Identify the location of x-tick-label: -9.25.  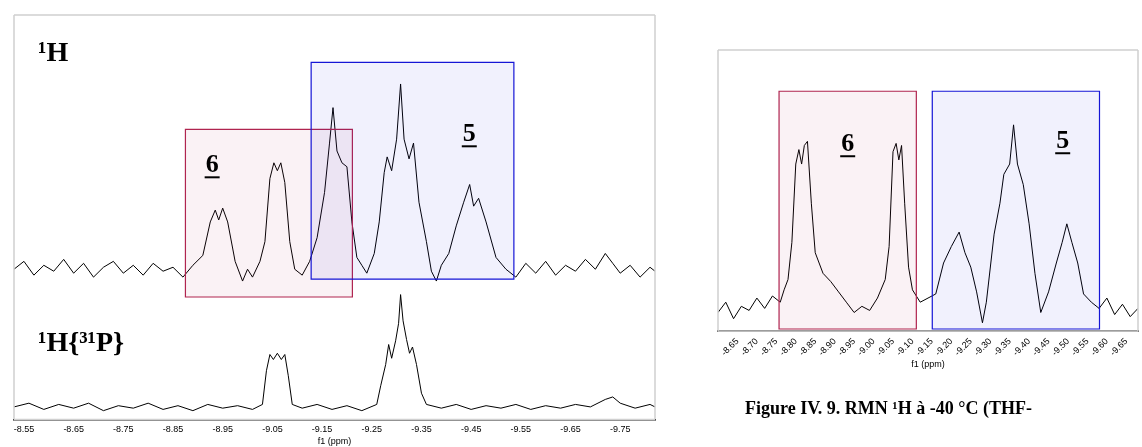
(372, 429).